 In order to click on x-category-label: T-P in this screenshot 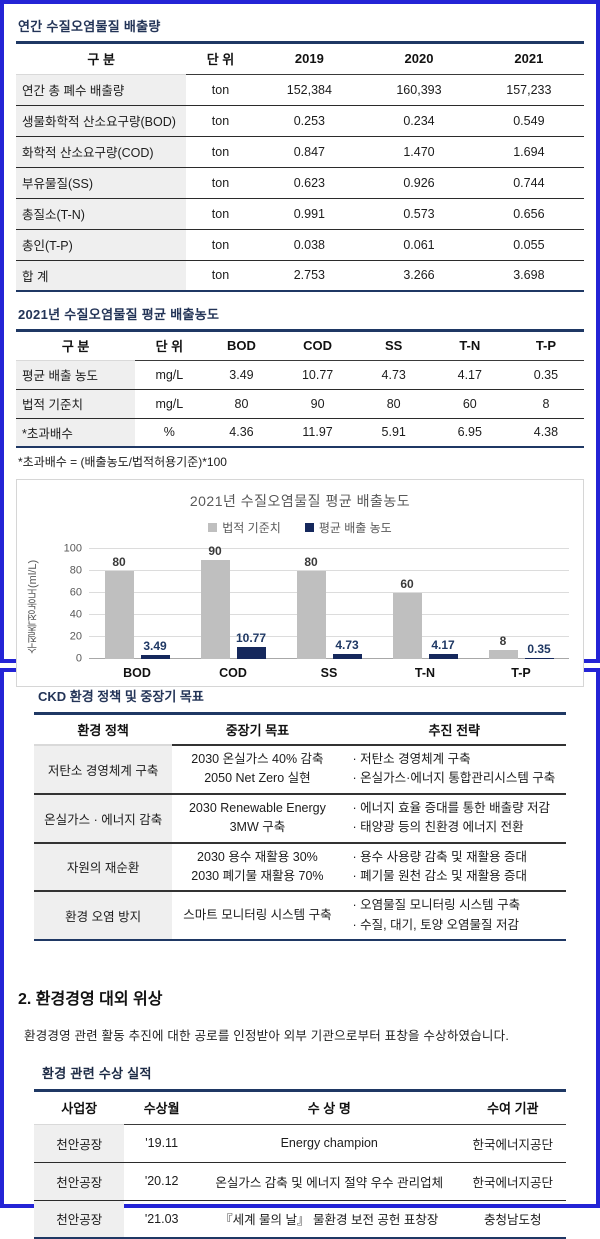, I will do `click(521, 673)`.